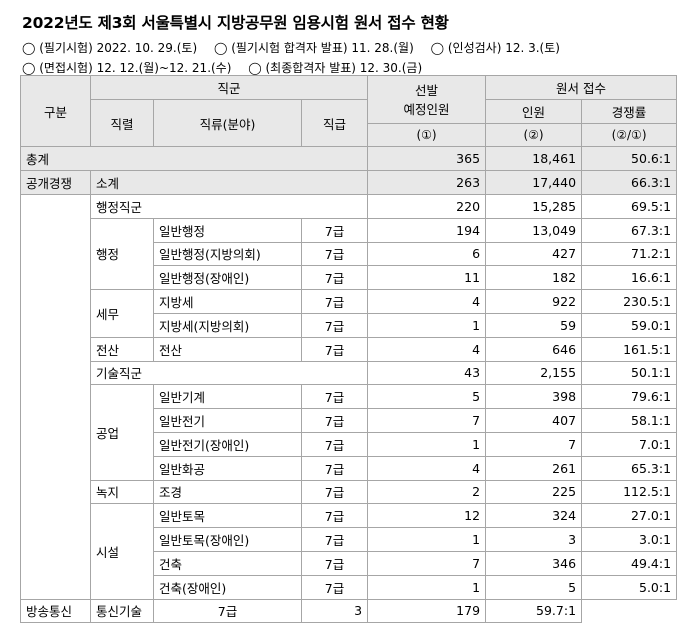 The width and height of the screenshot is (684, 623). Describe the element at coordinates (127, 68) in the screenshot. I see `schedule-interview: ◯ (면접시험) 12. 12.(월)~12. 21.(수)` at that location.